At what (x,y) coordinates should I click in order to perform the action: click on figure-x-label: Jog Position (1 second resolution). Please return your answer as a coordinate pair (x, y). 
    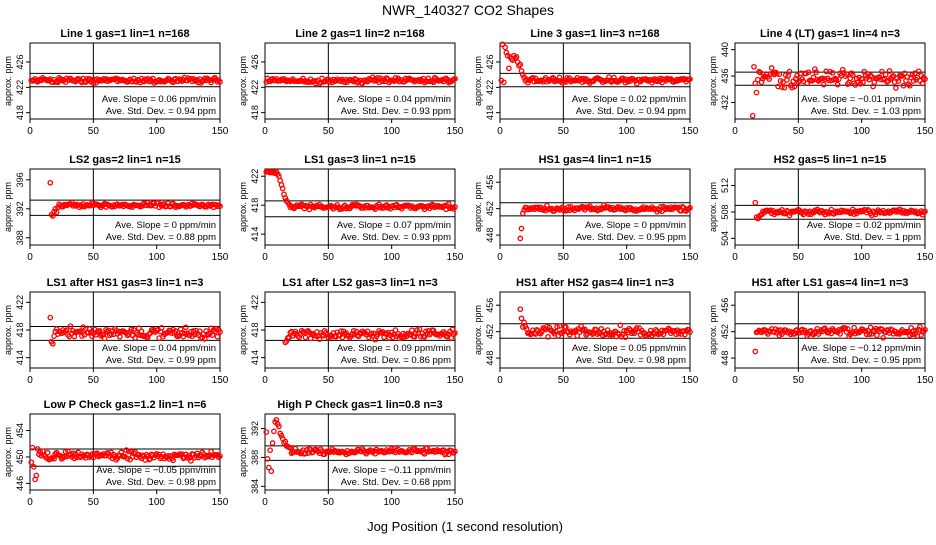
    Looking at the image, I should click on (465, 526).